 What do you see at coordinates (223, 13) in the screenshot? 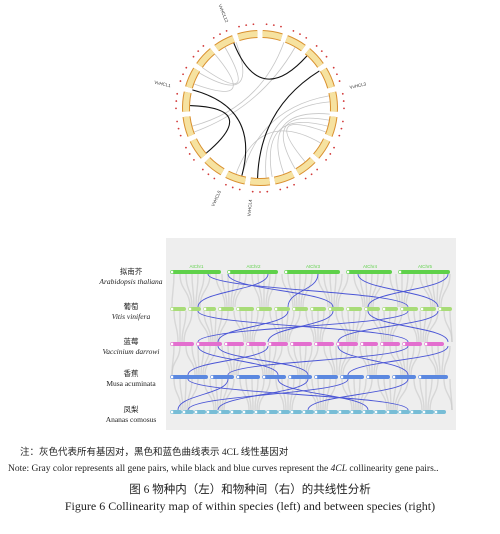
I see `gene-label: VvHCL12` at bounding box center [223, 13].